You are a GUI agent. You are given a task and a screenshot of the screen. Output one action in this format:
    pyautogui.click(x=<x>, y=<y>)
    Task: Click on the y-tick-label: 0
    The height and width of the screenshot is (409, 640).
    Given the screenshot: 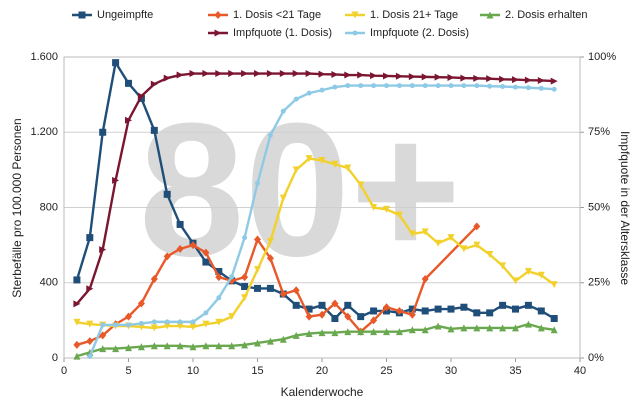 What is the action you would take?
    pyautogui.click(x=55, y=358)
    